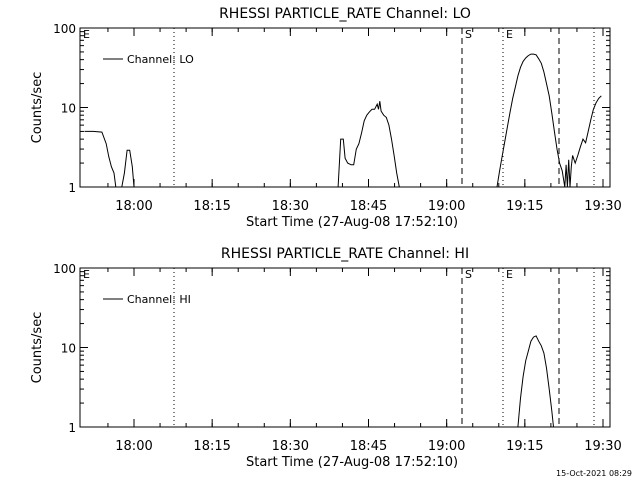 The height and width of the screenshot is (480, 640). Describe the element at coordinates (72, 428) in the screenshot. I see `panel-2-y-tick-label: 1` at that location.